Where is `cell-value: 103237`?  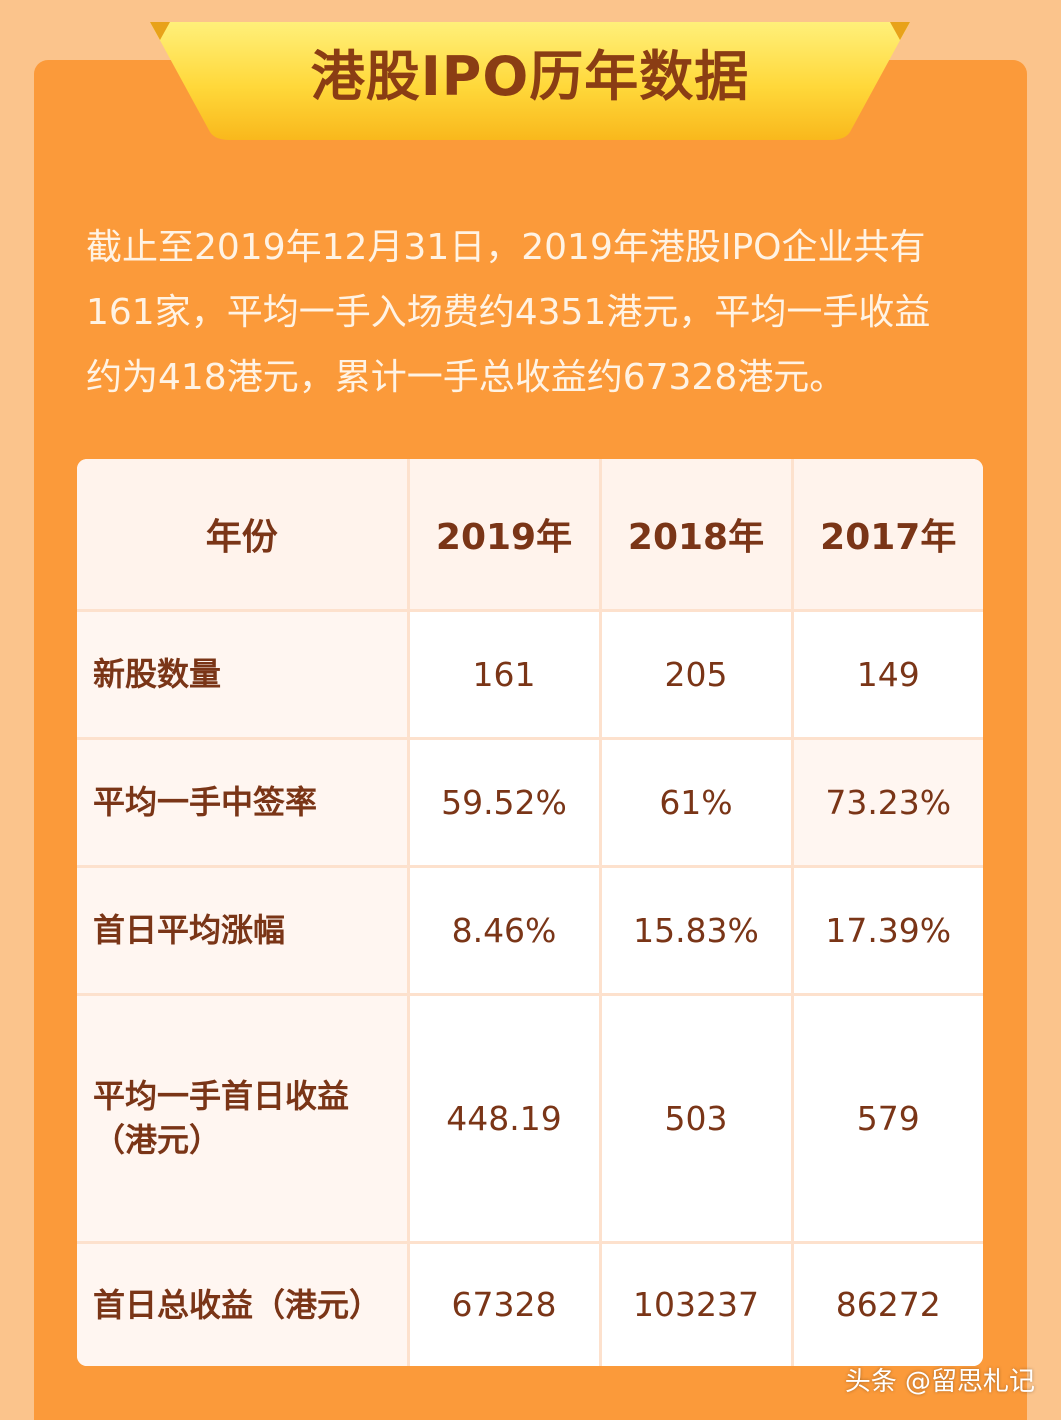 cell-value: 103237 is located at coordinates (696, 1303).